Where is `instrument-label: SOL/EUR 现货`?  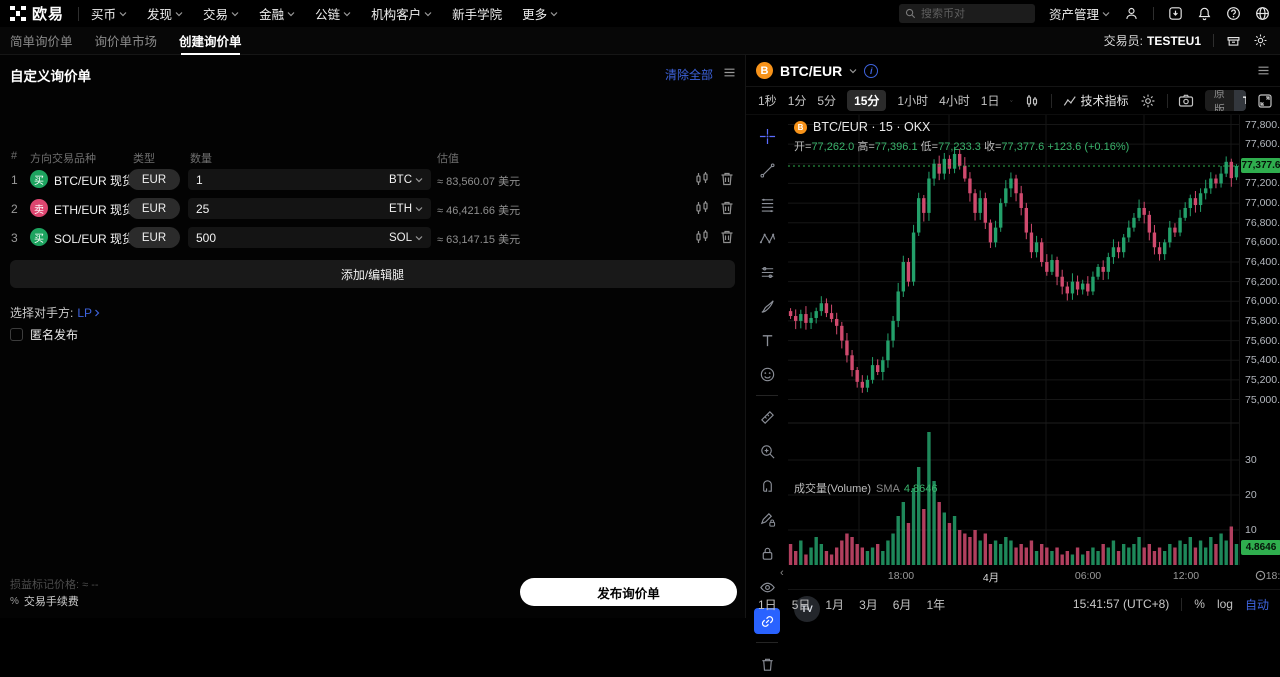
instrument-label: SOL/EUR 现货 is located at coordinates (94, 238).